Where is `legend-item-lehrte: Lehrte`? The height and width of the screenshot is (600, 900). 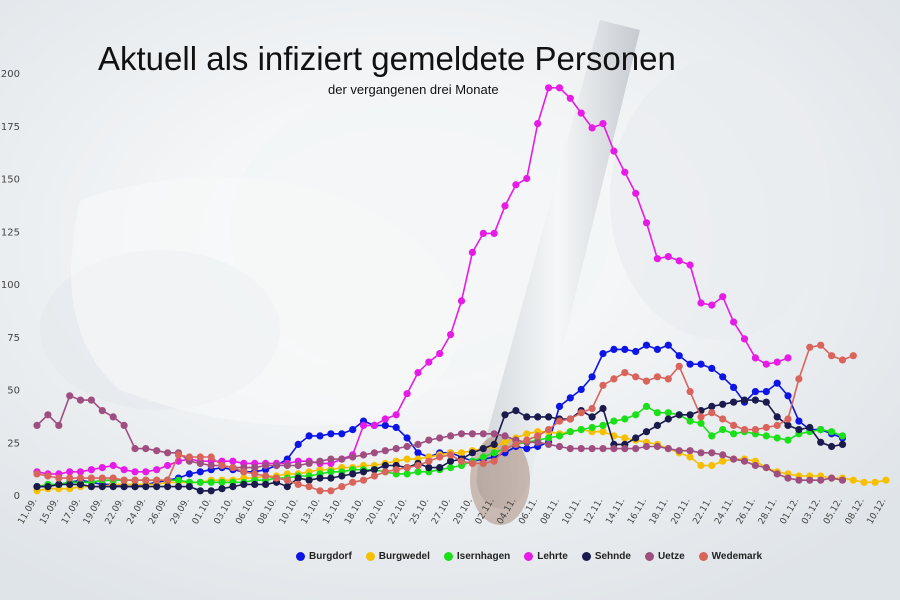
legend-item-lehrte: Lehrte is located at coordinates (546, 556).